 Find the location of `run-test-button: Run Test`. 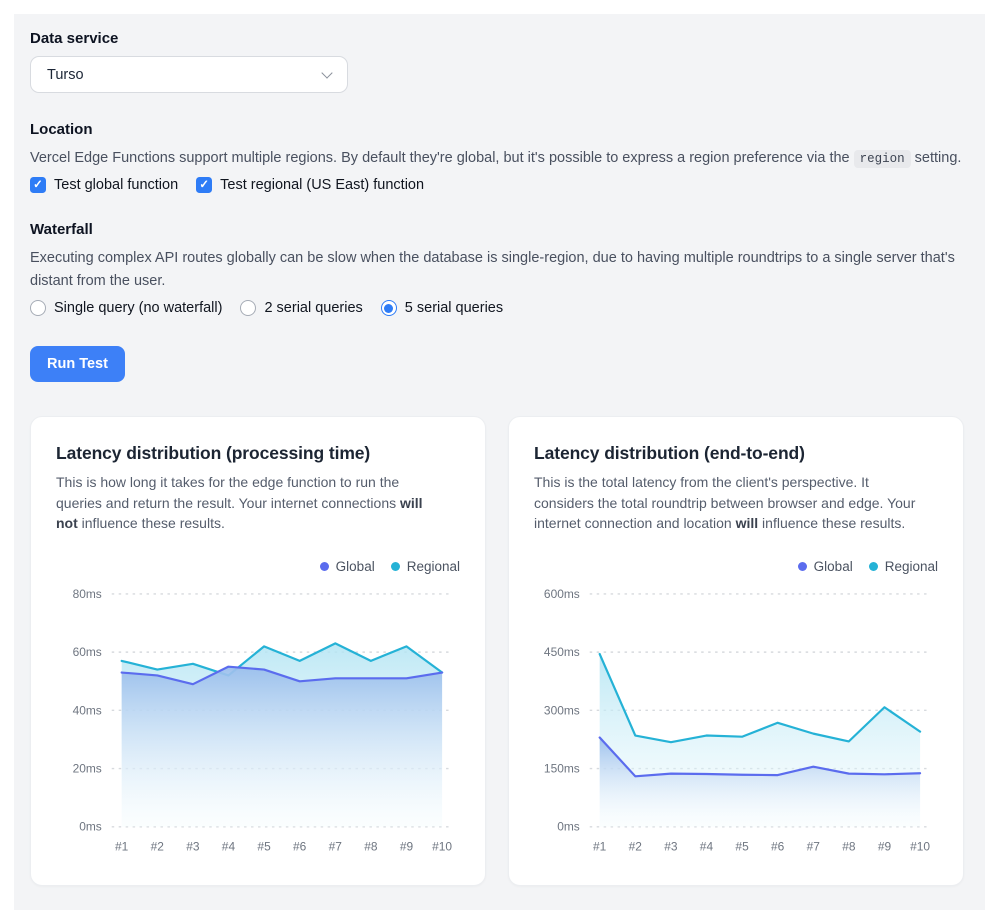

run-test-button: Run Test is located at coordinates (77, 364).